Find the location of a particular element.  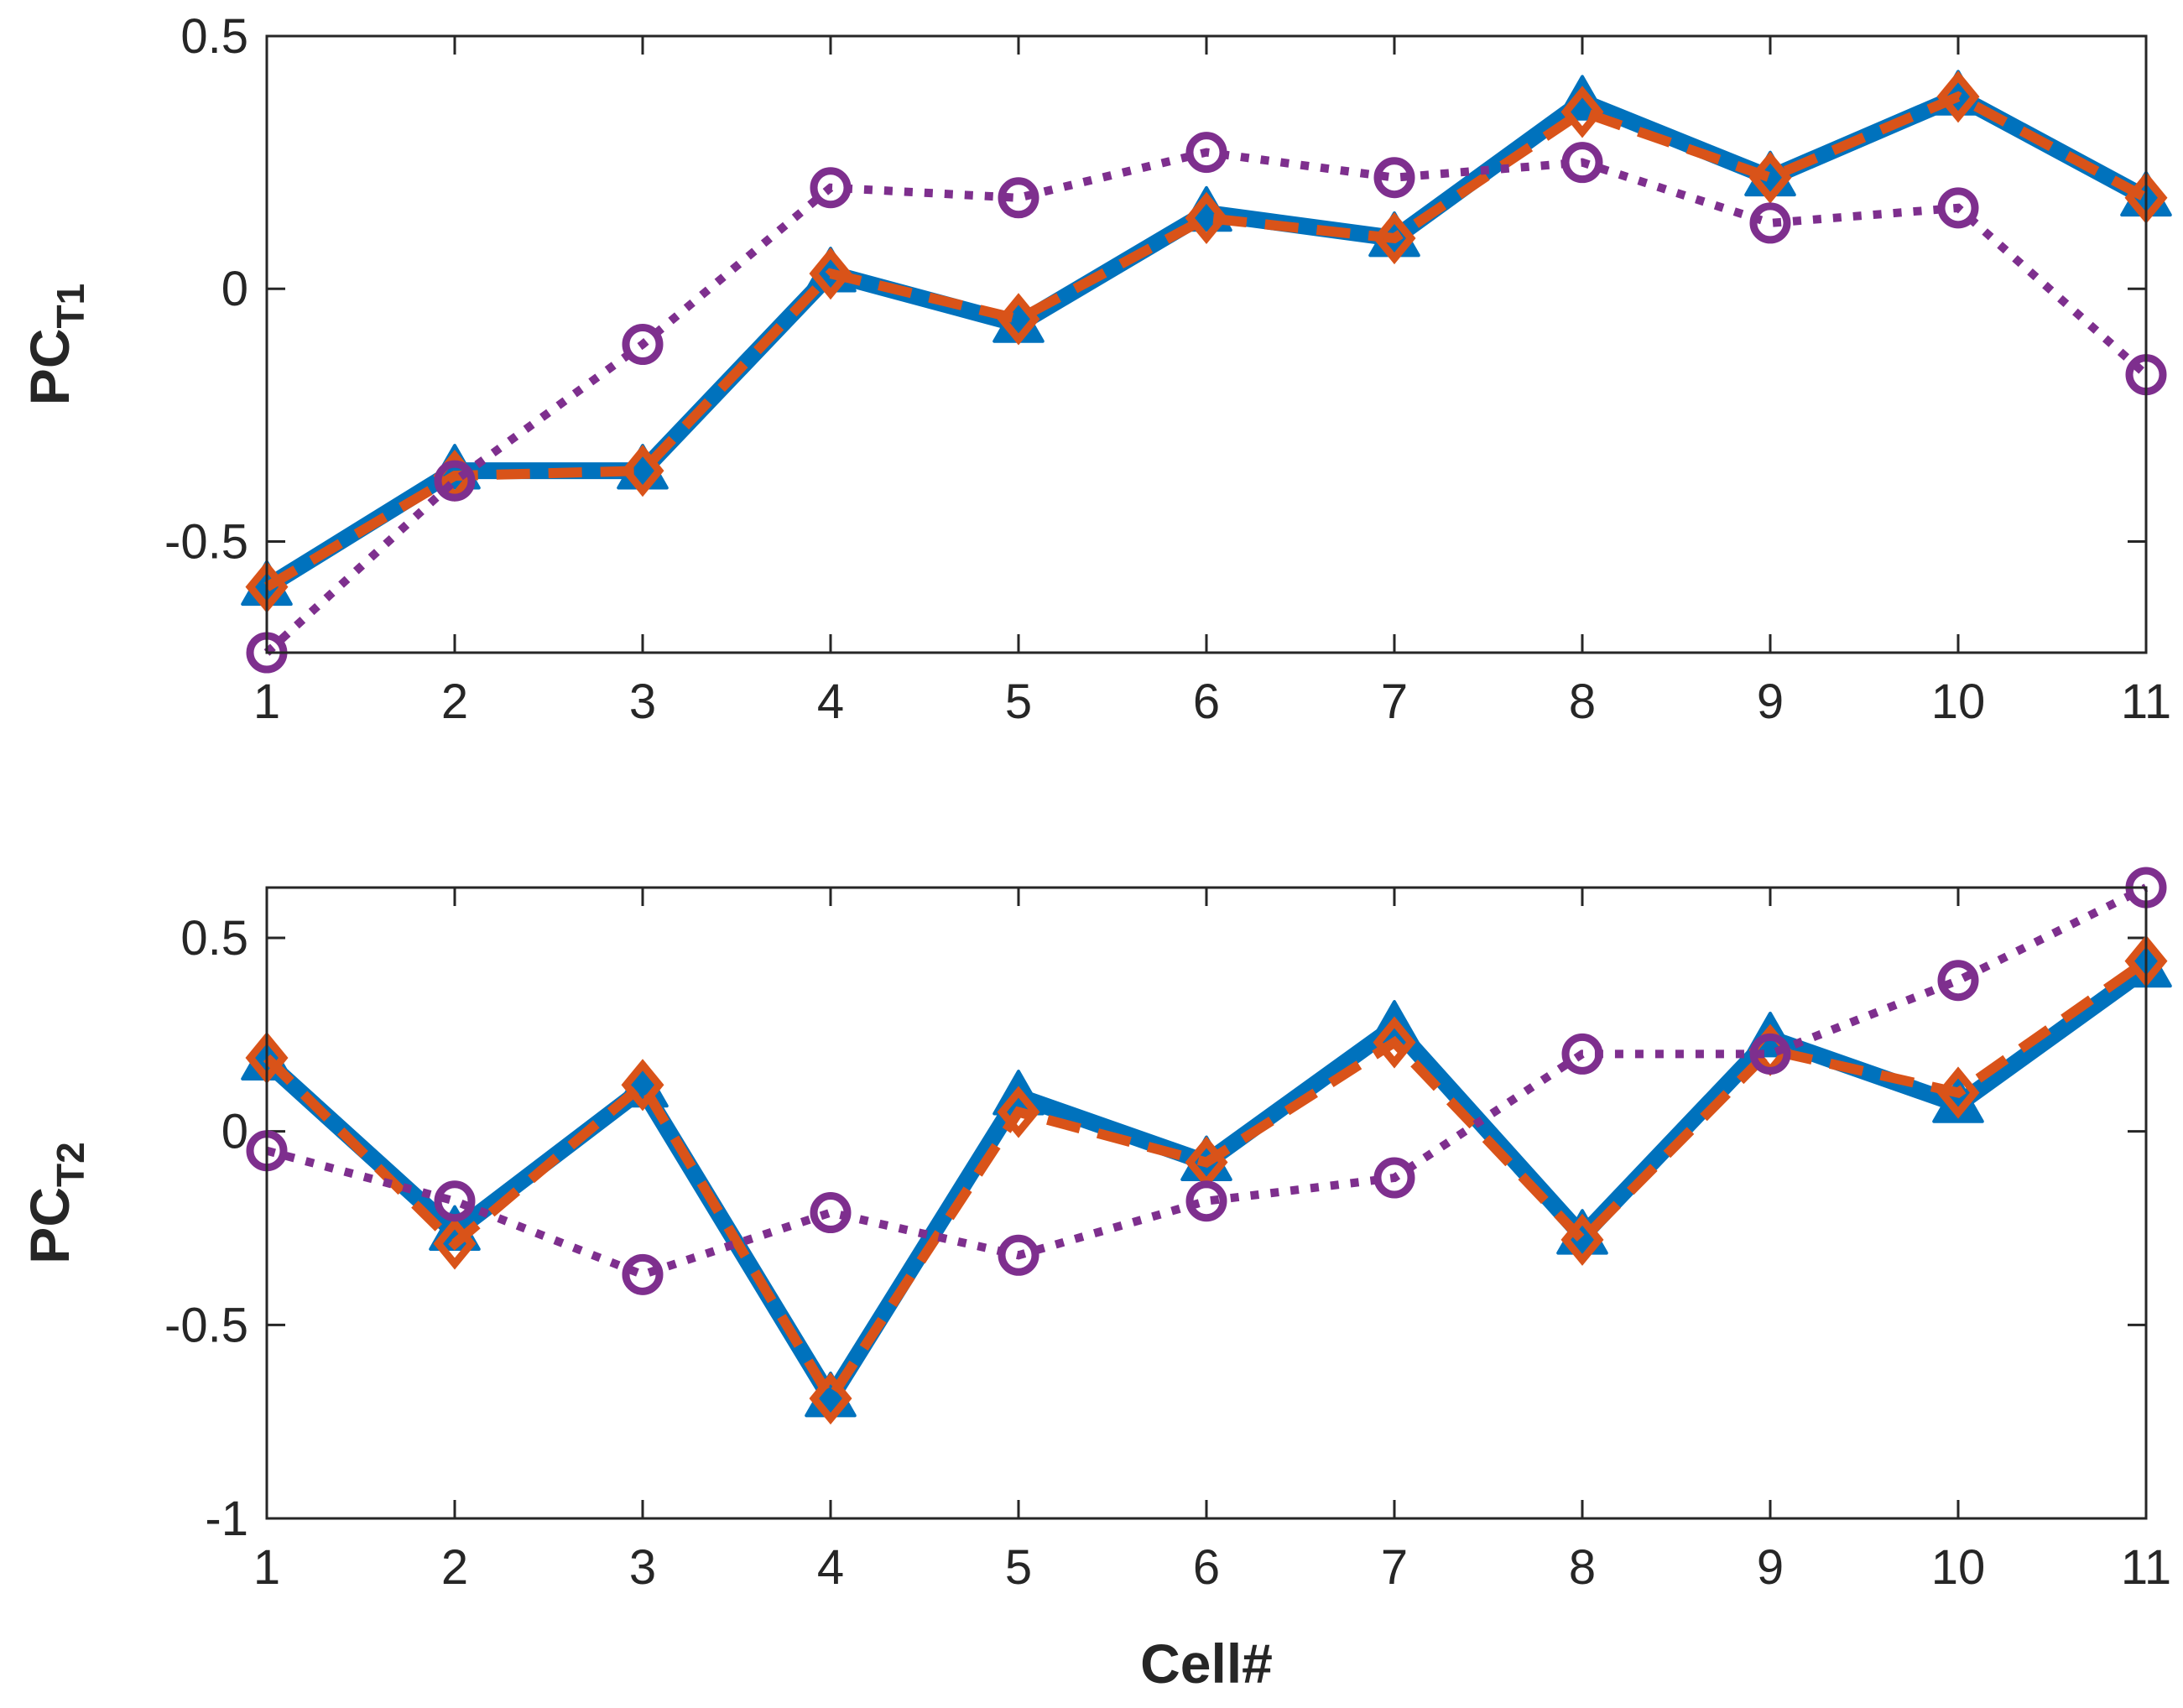

bottom-panel-y-tick-label: -1 is located at coordinates (226, 1519).